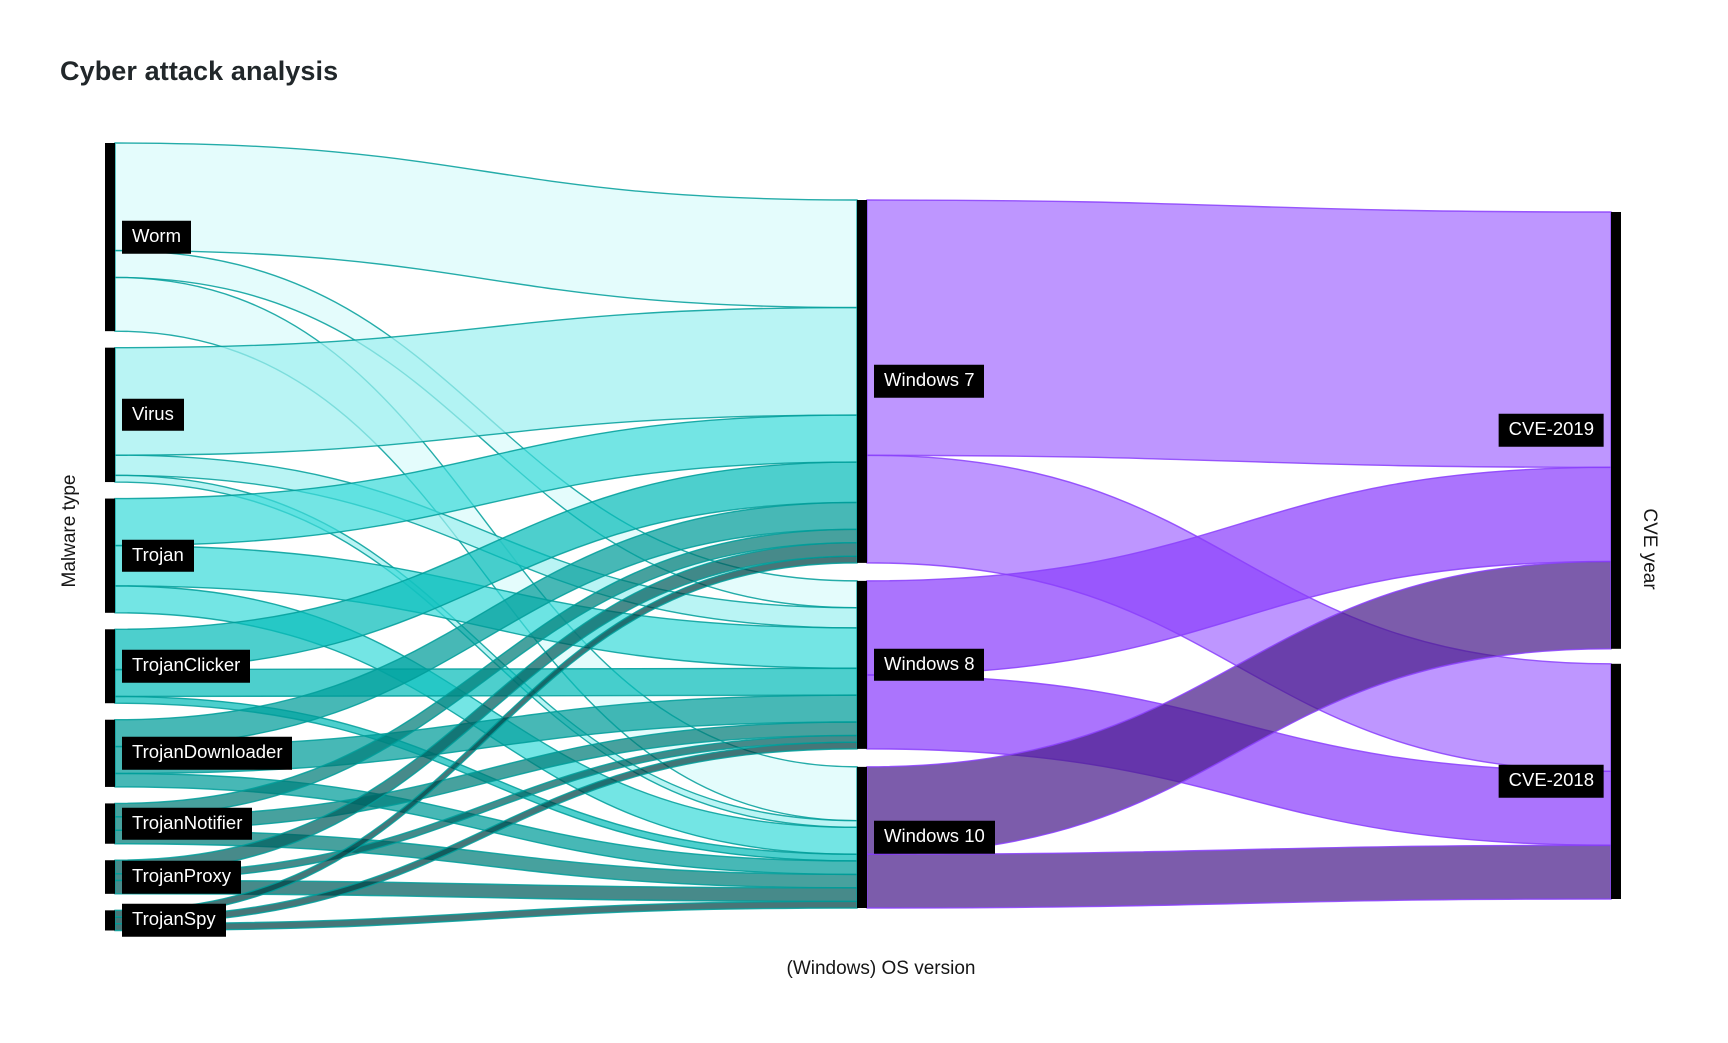 The height and width of the screenshot is (1043, 1728). What do you see at coordinates (158, 555) in the screenshot?
I see `node-label-trojan: Trojan` at bounding box center [158, 555].